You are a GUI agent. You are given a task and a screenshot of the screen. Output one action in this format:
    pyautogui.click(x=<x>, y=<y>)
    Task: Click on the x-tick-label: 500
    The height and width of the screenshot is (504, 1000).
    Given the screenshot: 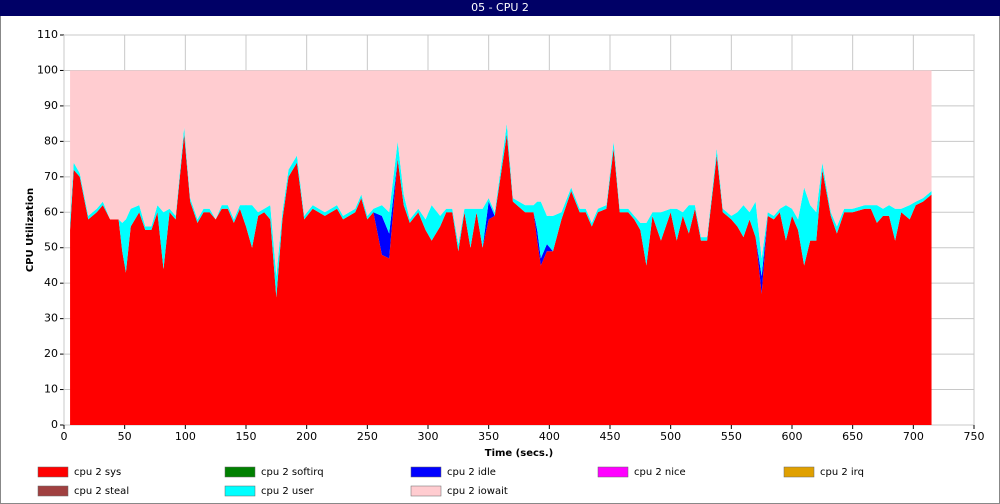 What is the action you would take?
    pyautogui.click(x=670, y=436)
    